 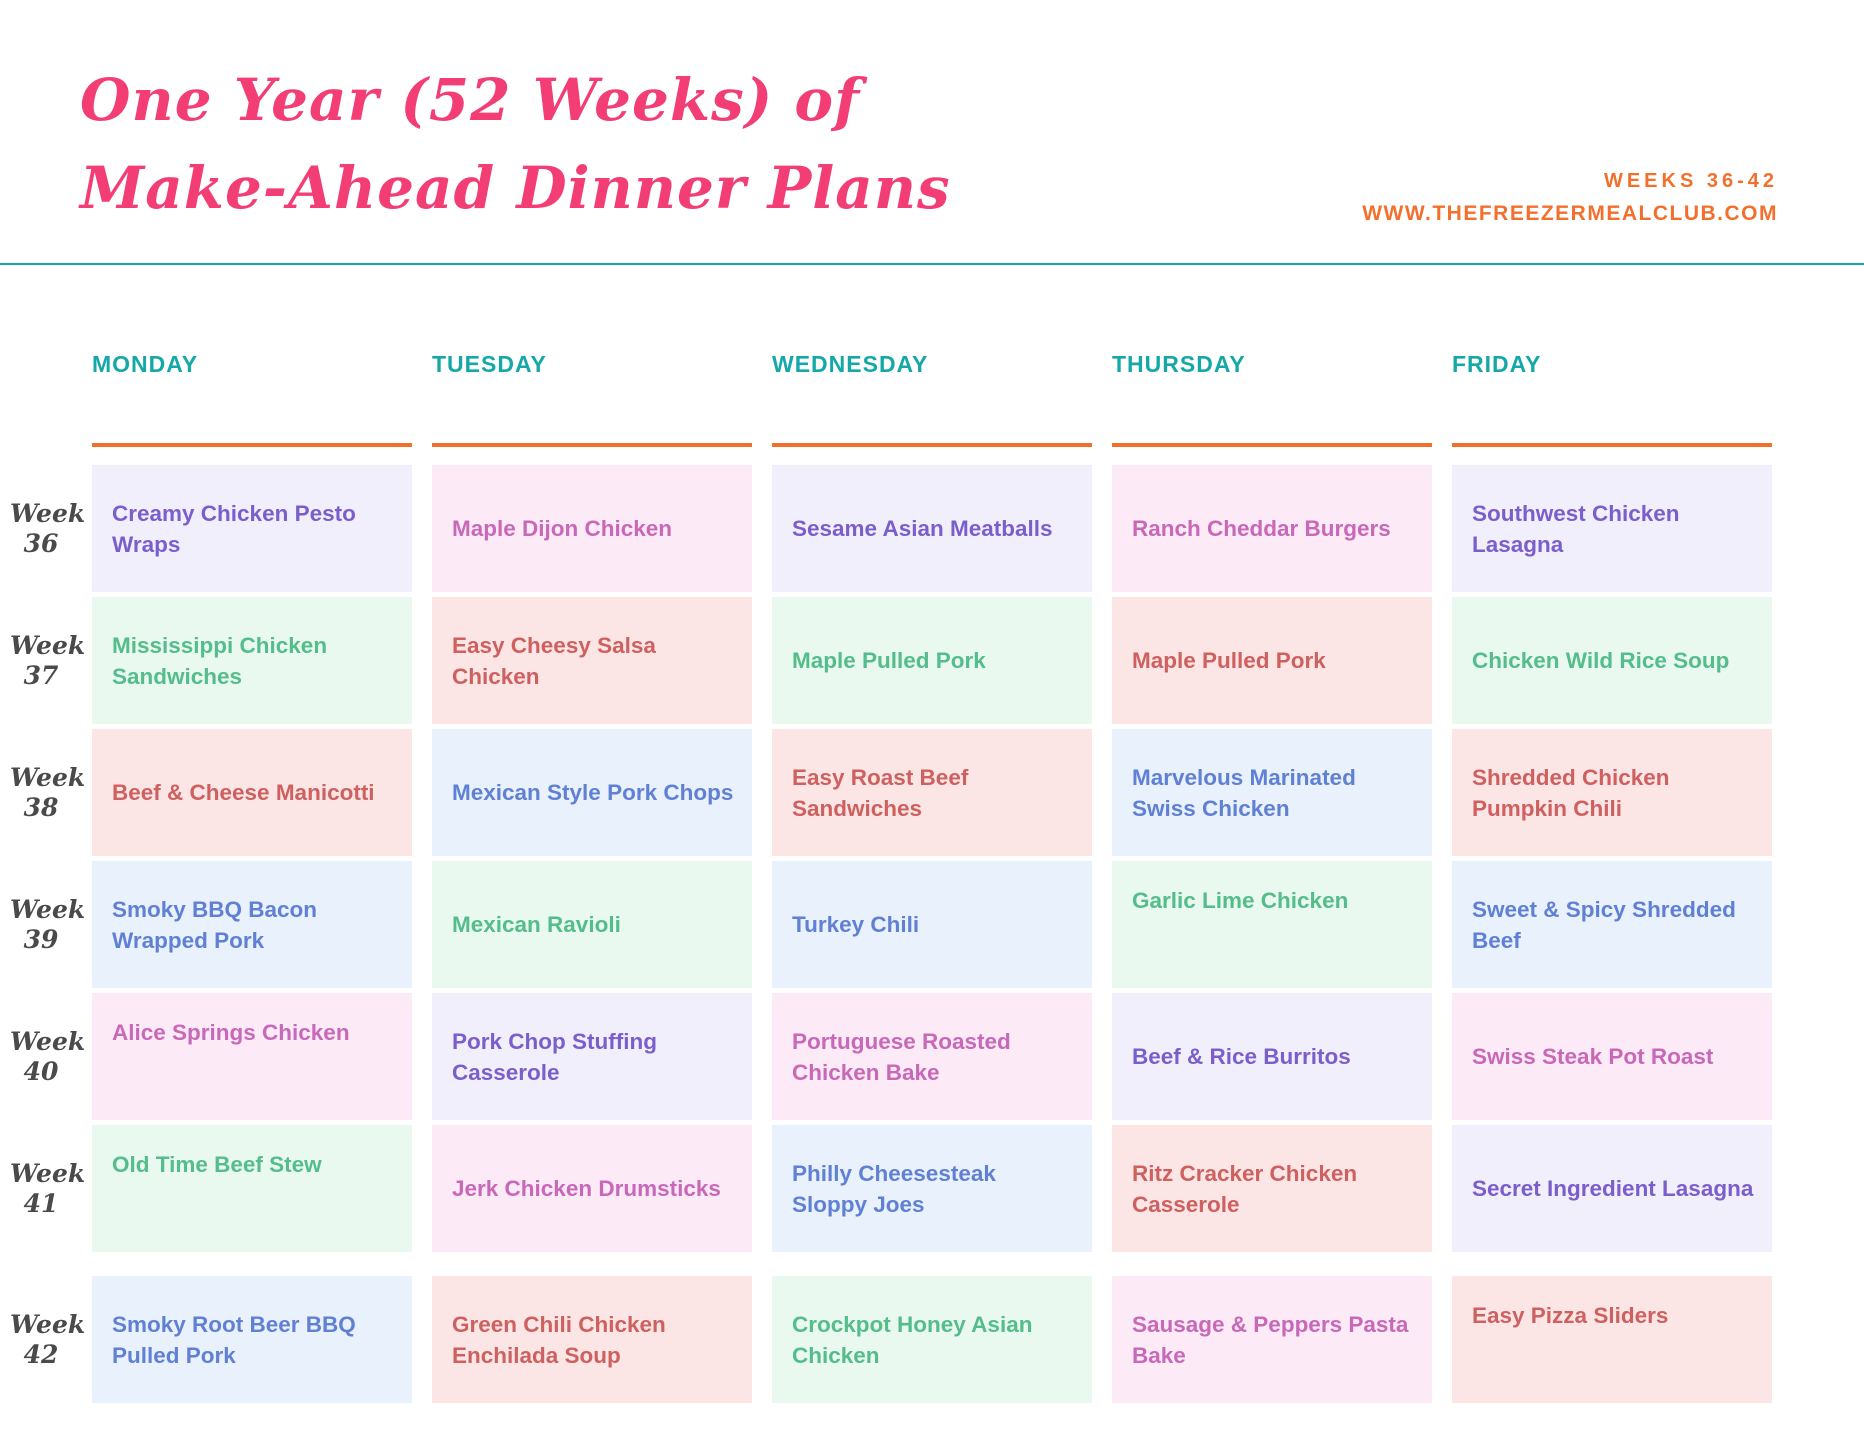 I want to click on meal-cell: Beef & Rice Burritos, so click(x=1272, y=1056).